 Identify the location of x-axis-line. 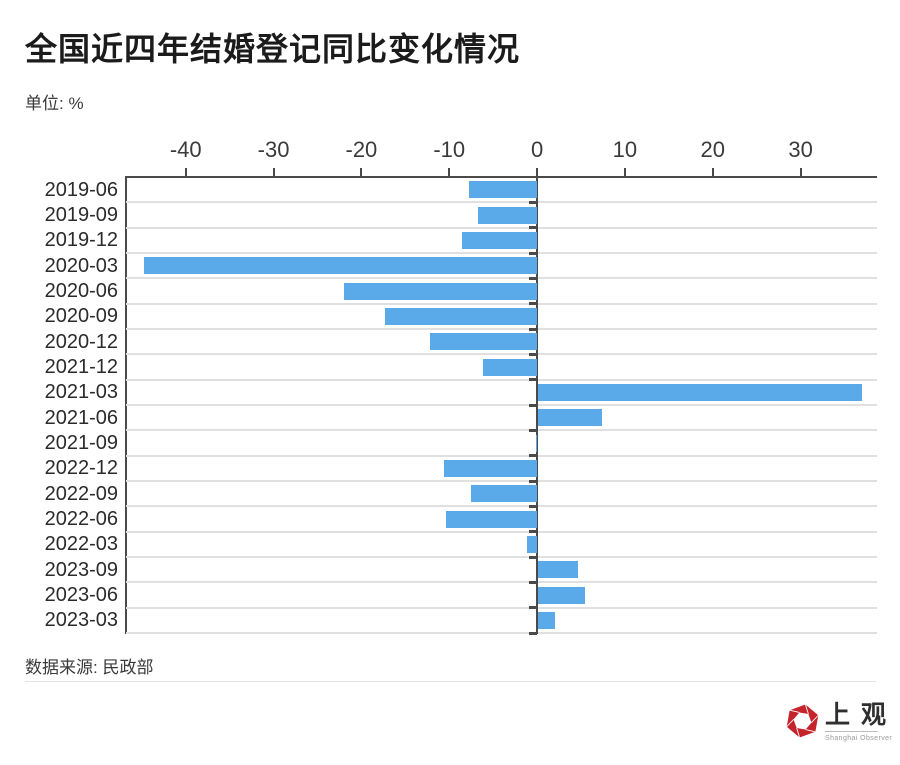
(501, 177).